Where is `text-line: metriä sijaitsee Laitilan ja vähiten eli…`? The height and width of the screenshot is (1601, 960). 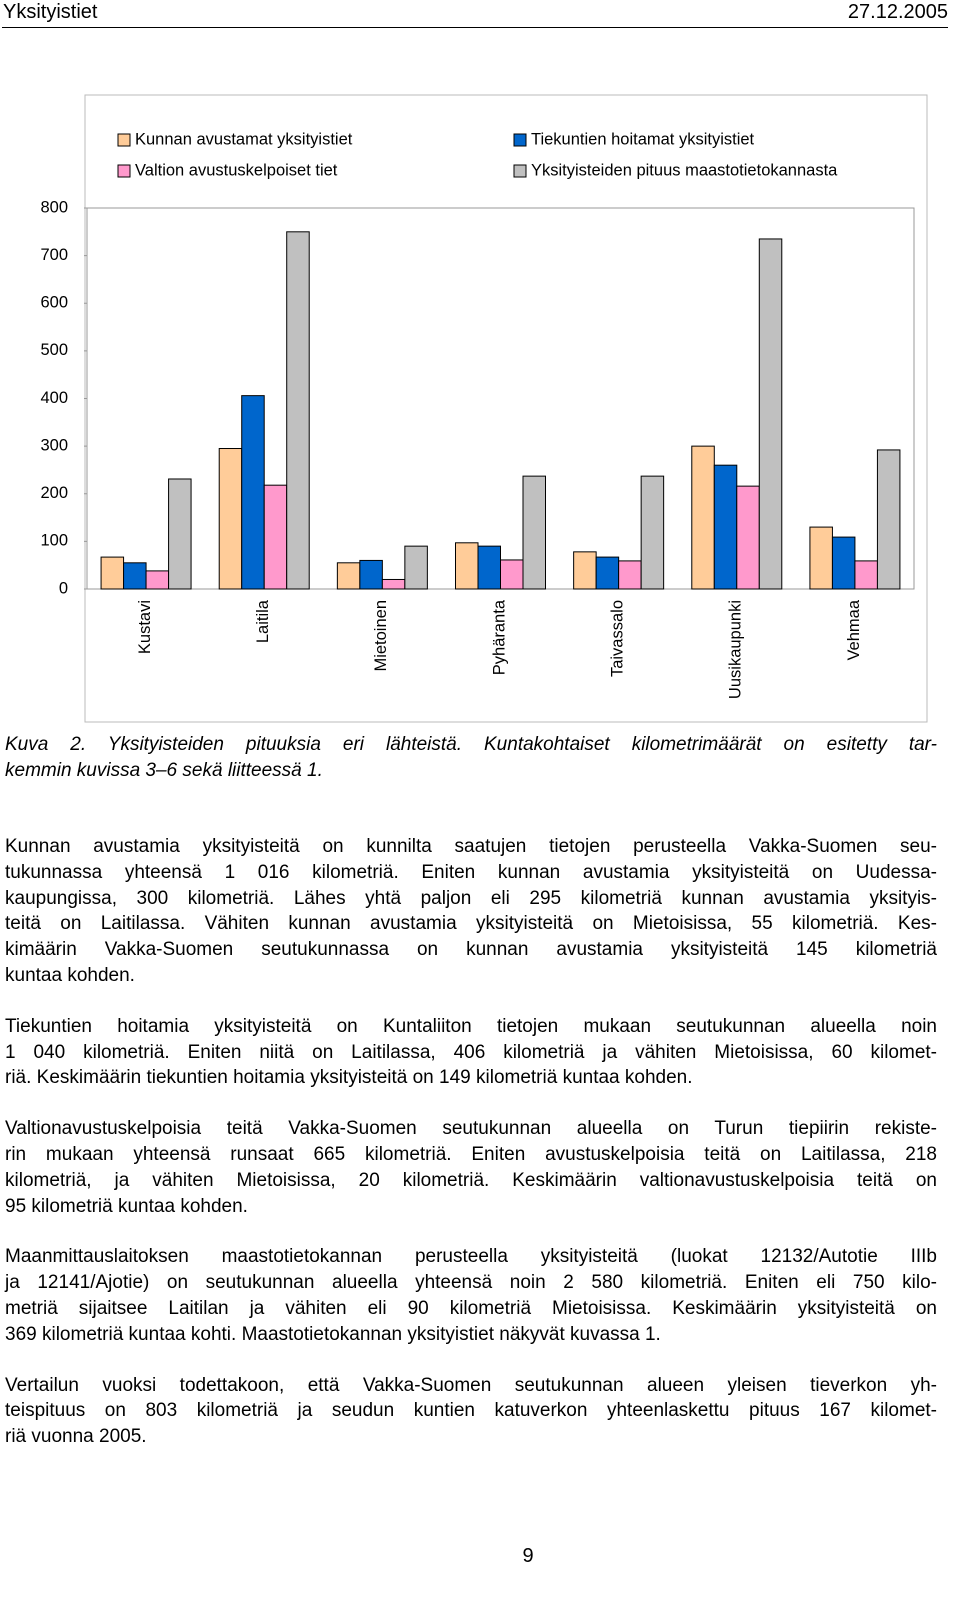 text-line: metriä sijaitsee Laitilan ja vähiten eli… is located at coordinates (471, 1308).